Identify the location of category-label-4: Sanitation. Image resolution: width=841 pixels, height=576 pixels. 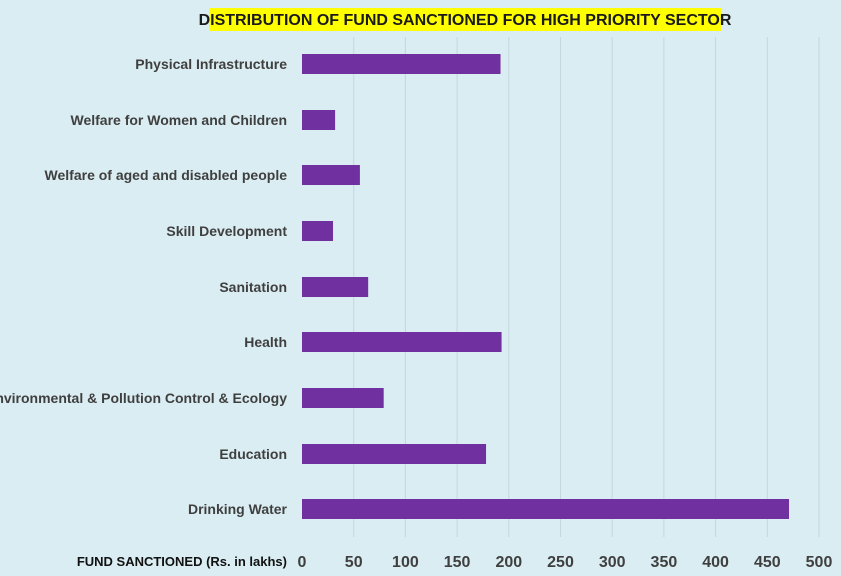
(253, 287).